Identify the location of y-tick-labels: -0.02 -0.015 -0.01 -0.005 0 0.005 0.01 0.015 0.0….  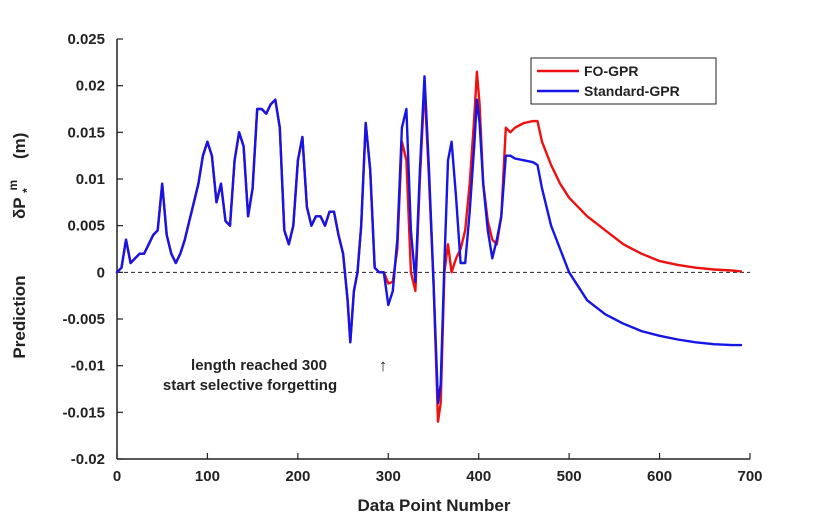
(83, 249).